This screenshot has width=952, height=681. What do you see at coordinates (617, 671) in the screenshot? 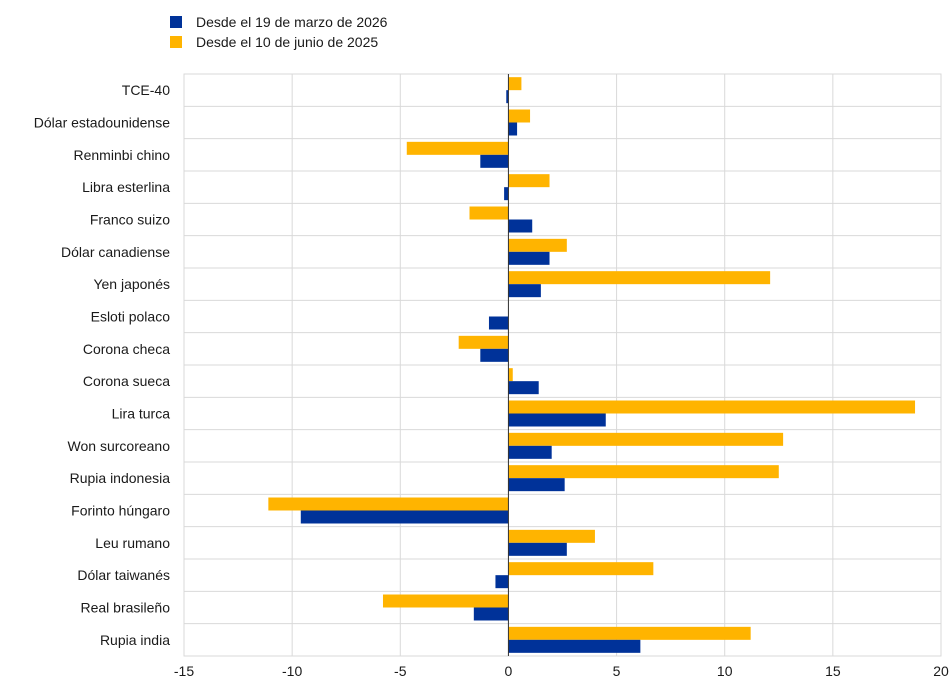
I see `x-tick-label: 5` at bounding box center [617, 671].